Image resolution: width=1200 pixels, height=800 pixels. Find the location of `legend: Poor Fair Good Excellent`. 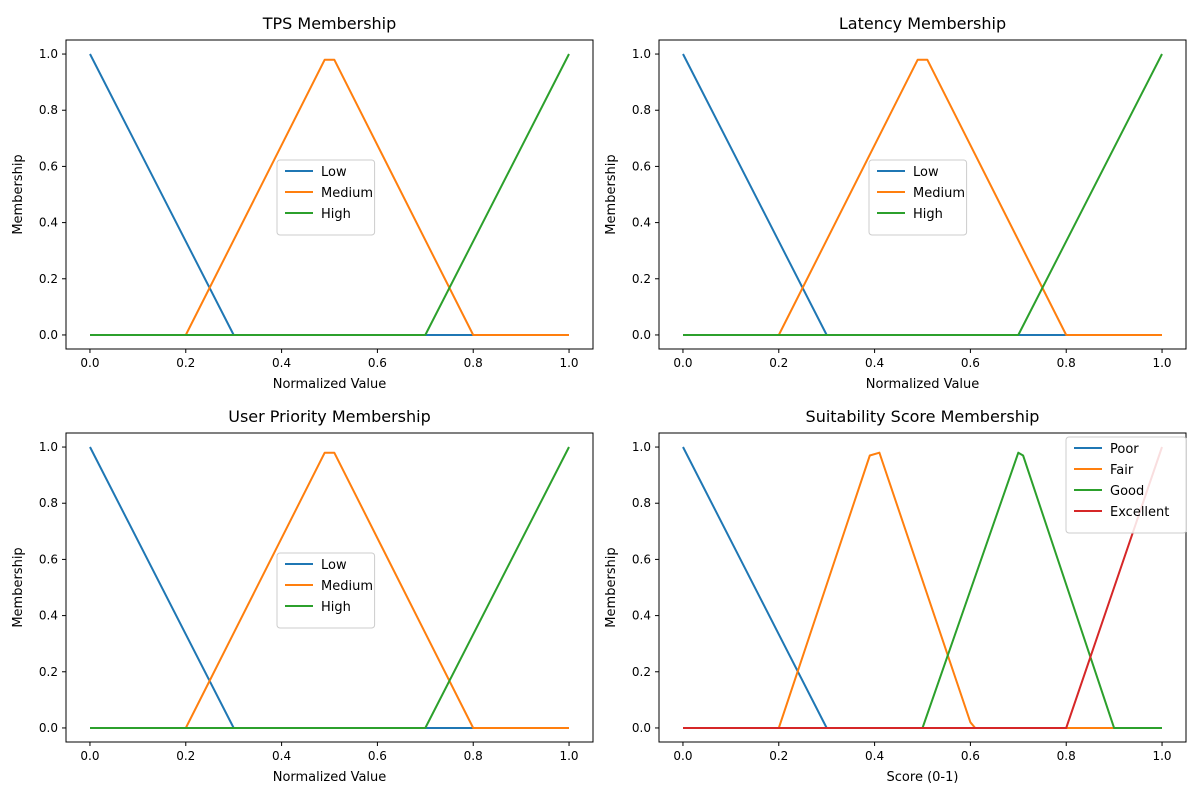

legend: Poor Fair Good Excellent is located at coordinates (1126, 485).